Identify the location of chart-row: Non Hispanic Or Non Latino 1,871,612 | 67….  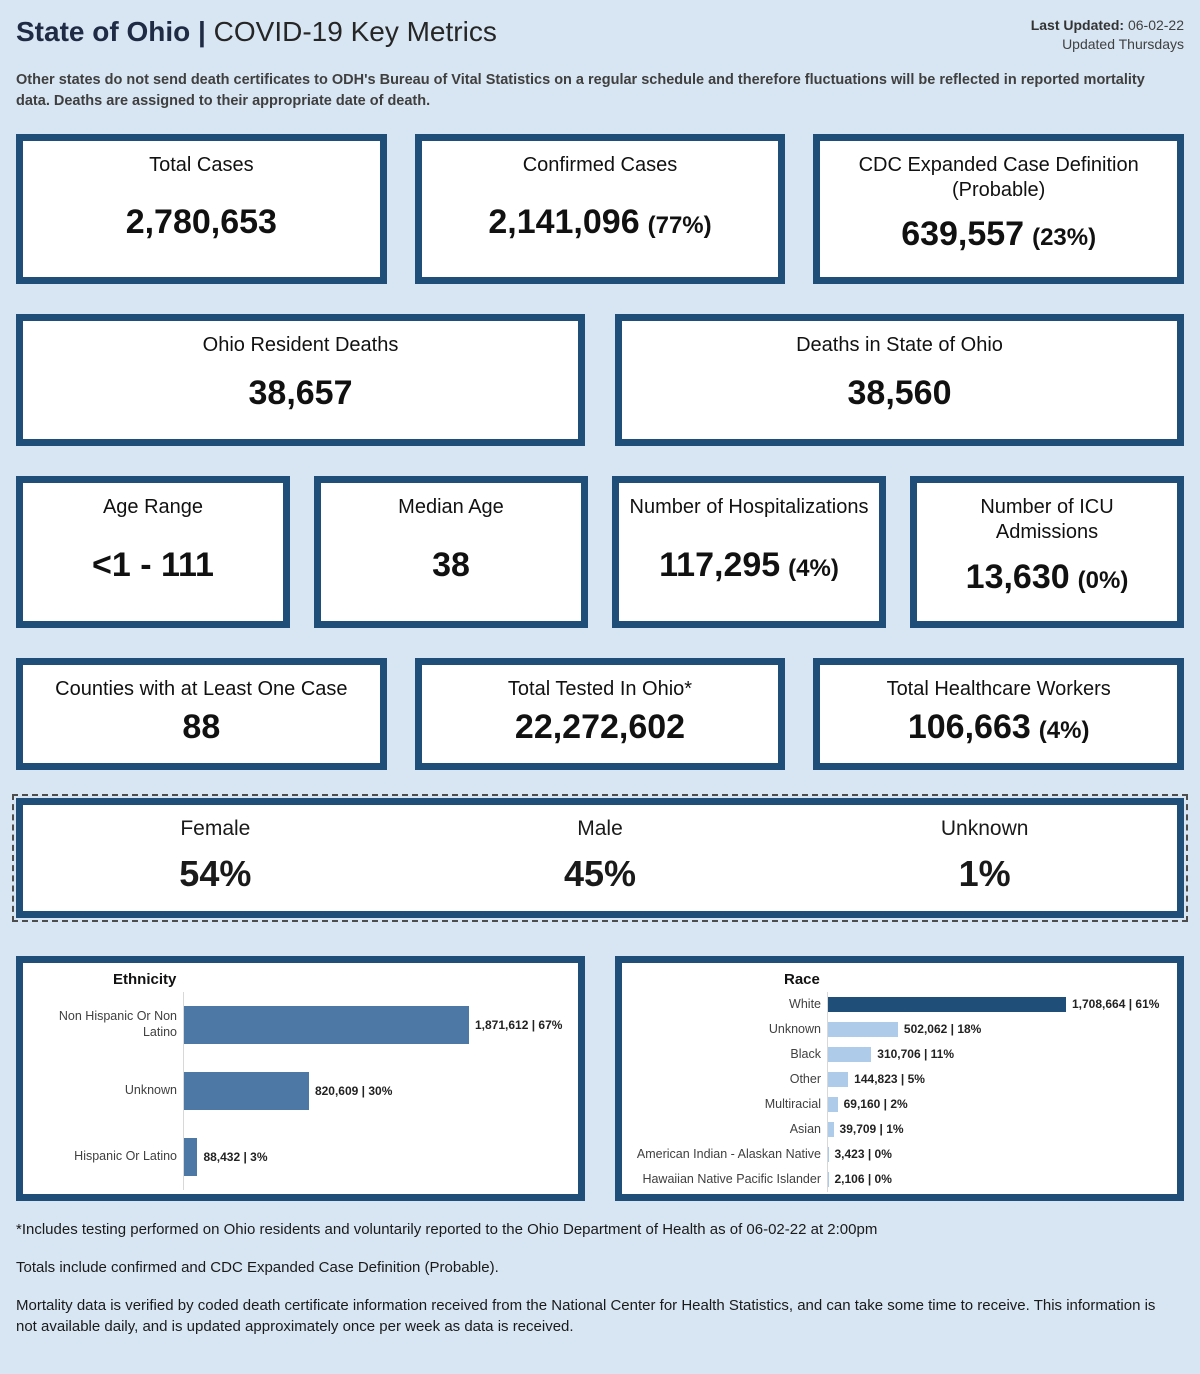
(300, 1024).